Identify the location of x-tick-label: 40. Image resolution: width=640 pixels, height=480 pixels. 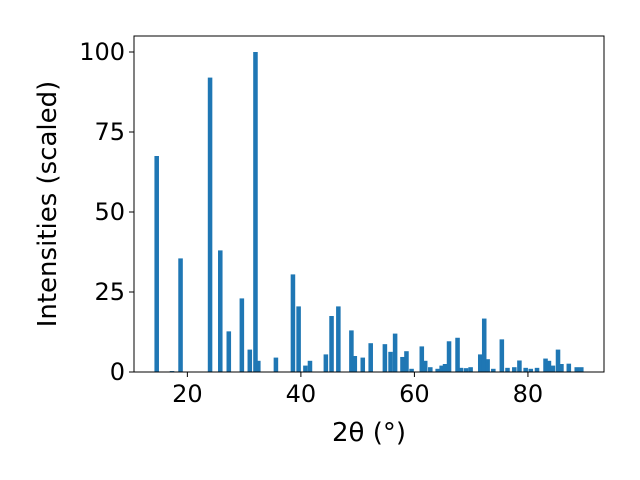
(301, 394).